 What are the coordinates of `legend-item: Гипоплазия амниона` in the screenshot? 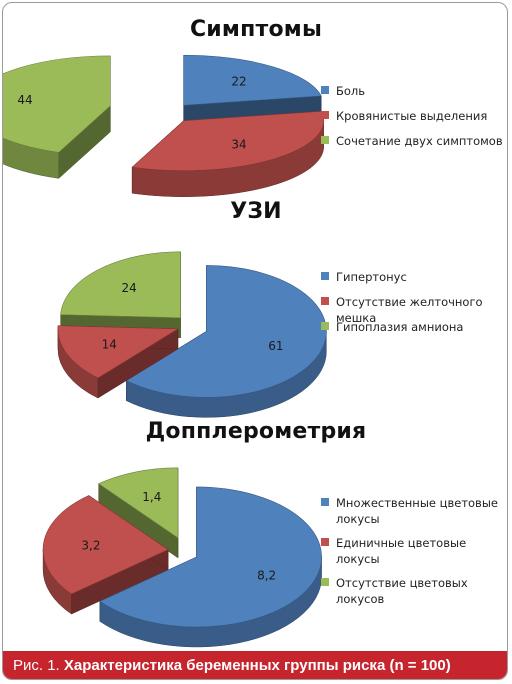 It's located at (392, 327).